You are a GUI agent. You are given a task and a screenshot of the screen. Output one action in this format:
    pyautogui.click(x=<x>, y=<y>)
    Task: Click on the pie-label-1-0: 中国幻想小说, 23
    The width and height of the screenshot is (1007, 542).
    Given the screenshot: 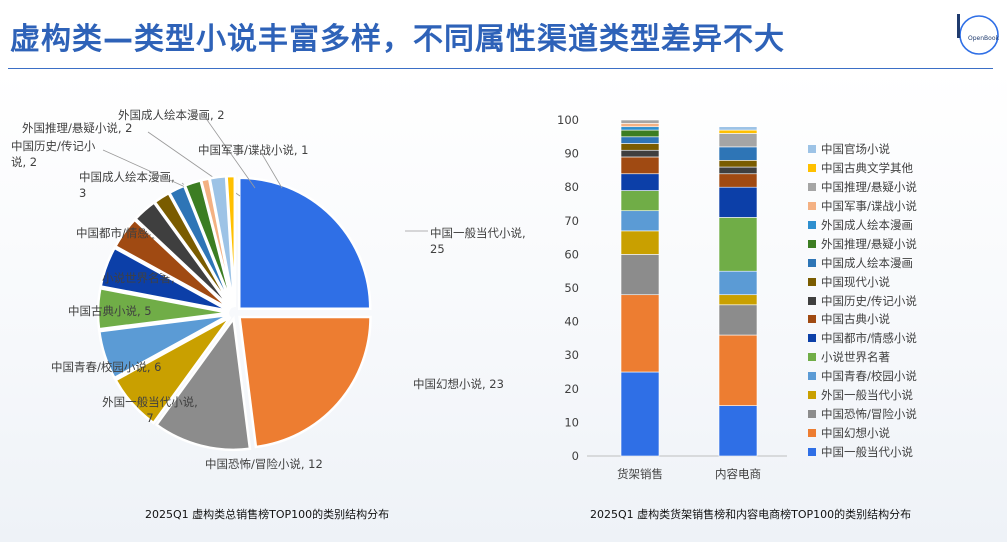 What is the action you would take?
    pyautogui.click(x=458, y=384)
    